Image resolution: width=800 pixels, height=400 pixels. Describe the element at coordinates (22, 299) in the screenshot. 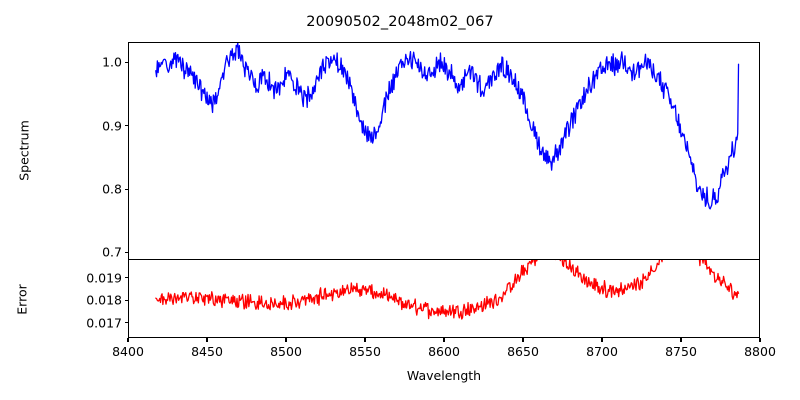

I see `y-axis-label-error: Error` at that location.